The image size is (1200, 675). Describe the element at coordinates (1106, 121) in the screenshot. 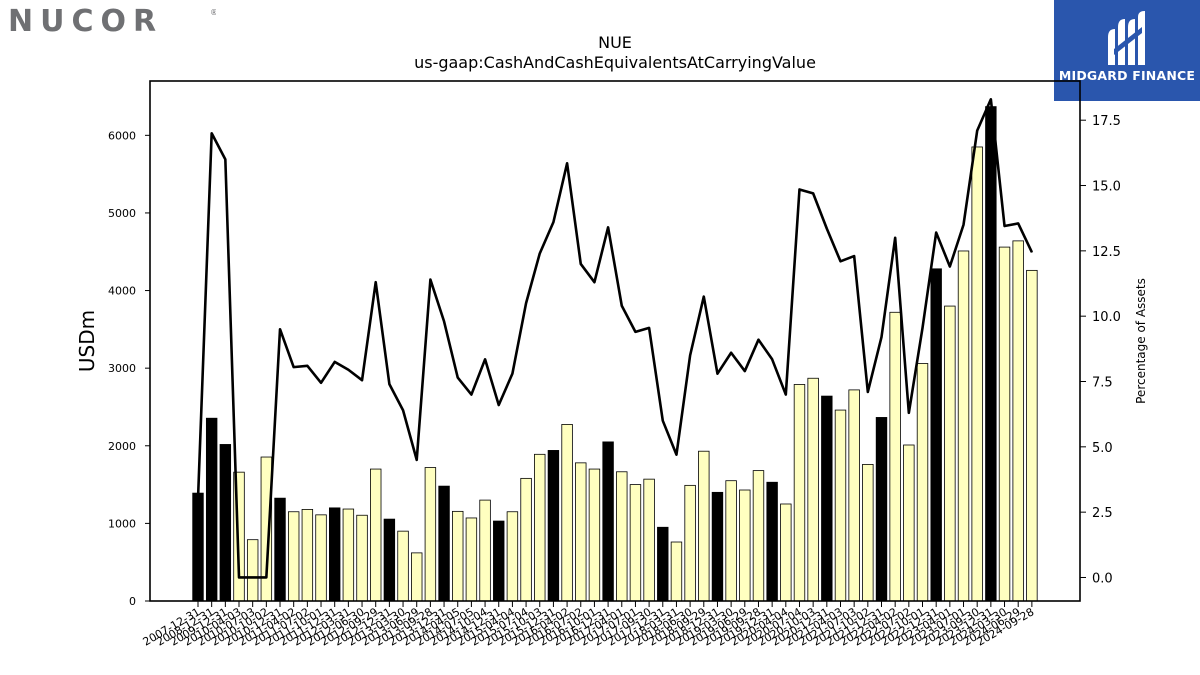

I see `y2-tick-label: 17.5` at that location.